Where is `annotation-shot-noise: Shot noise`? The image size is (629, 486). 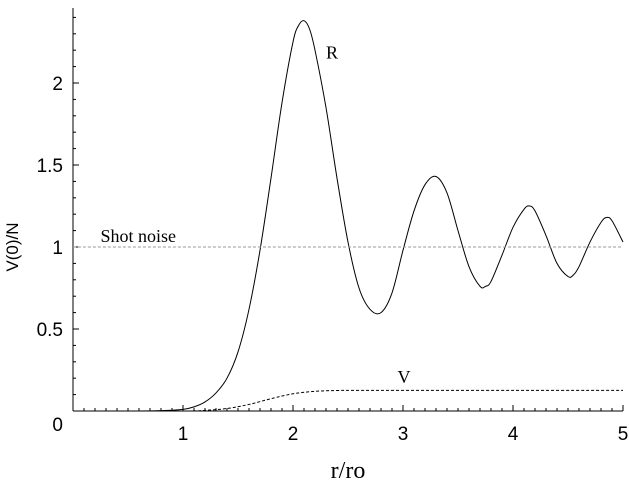 annotation-shot-noise: Shot noise is located at coordinates (139, 236).